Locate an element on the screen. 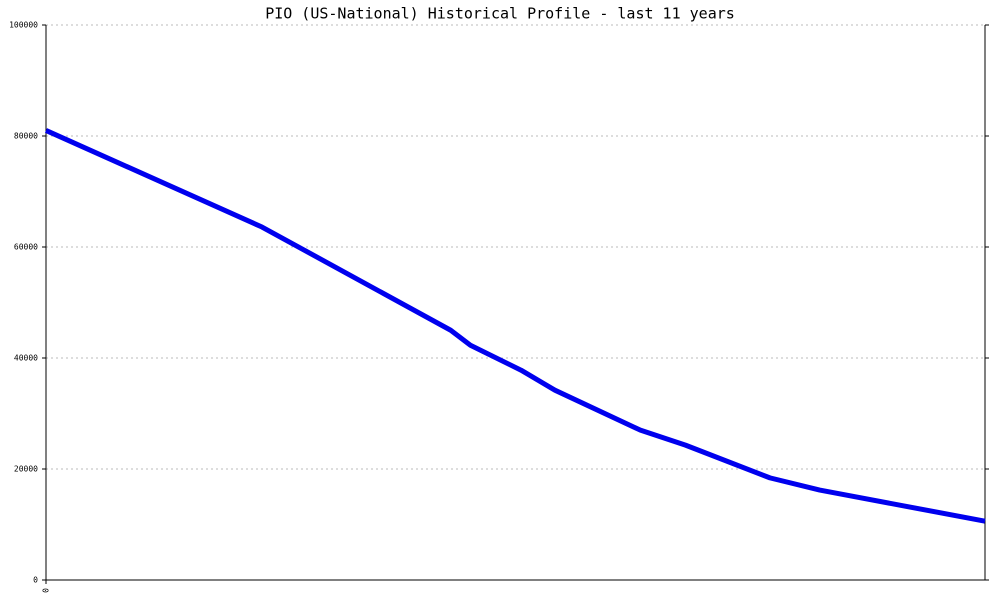 This screenshot has height=600, width=1000. x-tick-label: 0 is located at coordinates (46, 590).